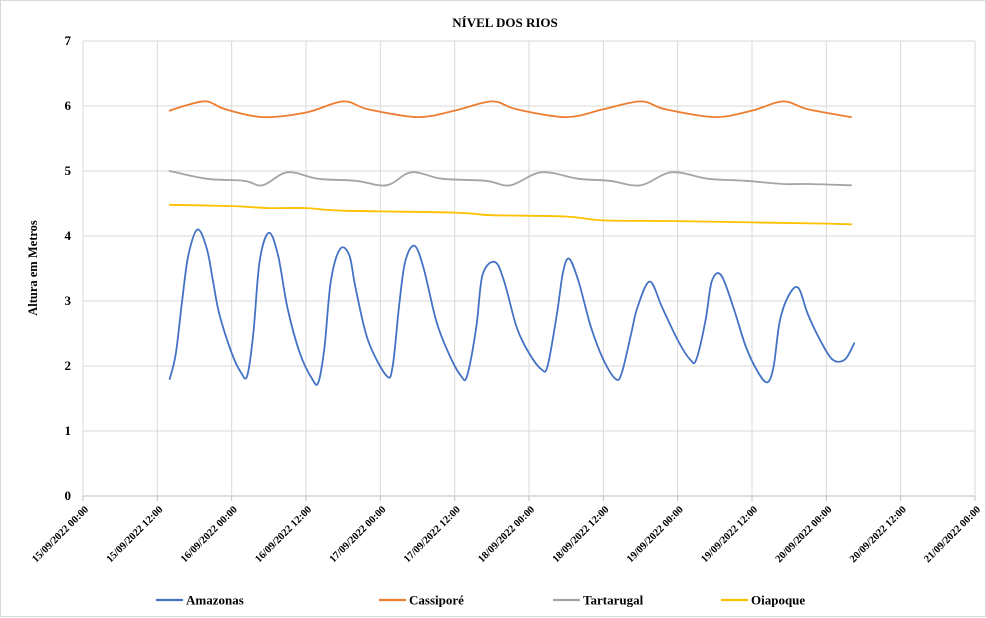 The image size is (986, 618). What do you see at coordinates (215, 600) in the screenshot?
I see `legend-label: Amazonas` at bounding box center [215, 600].